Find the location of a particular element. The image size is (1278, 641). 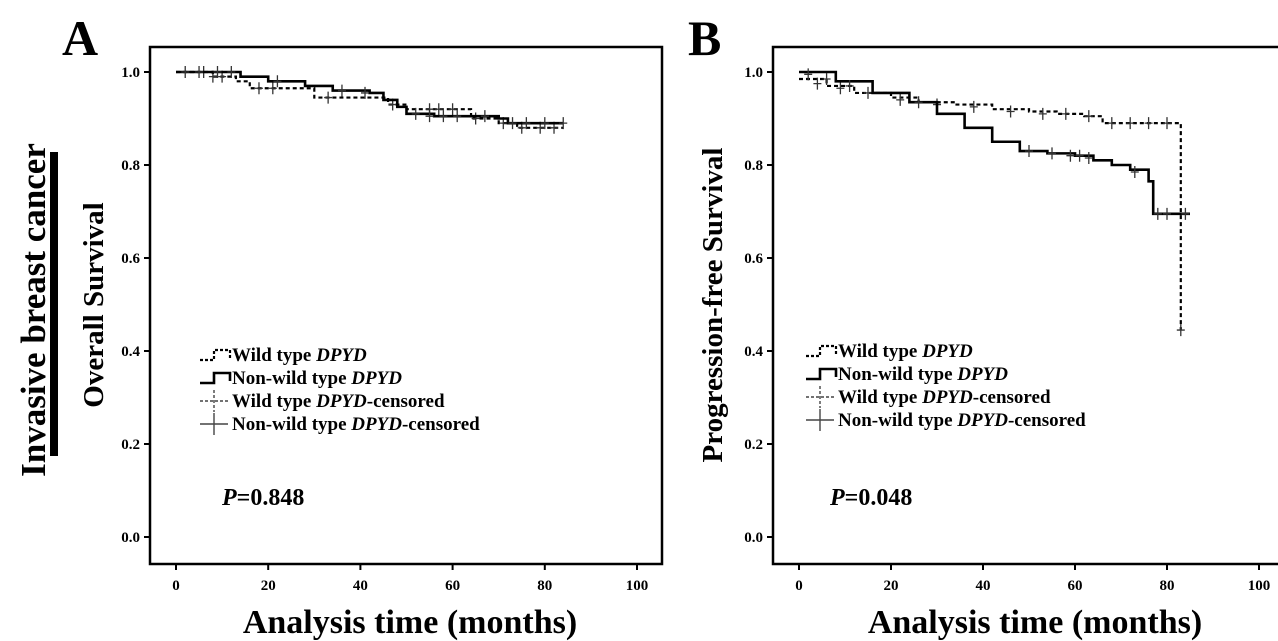

y-tick-label-a: 0.4 is located at coordinates (130, 352).